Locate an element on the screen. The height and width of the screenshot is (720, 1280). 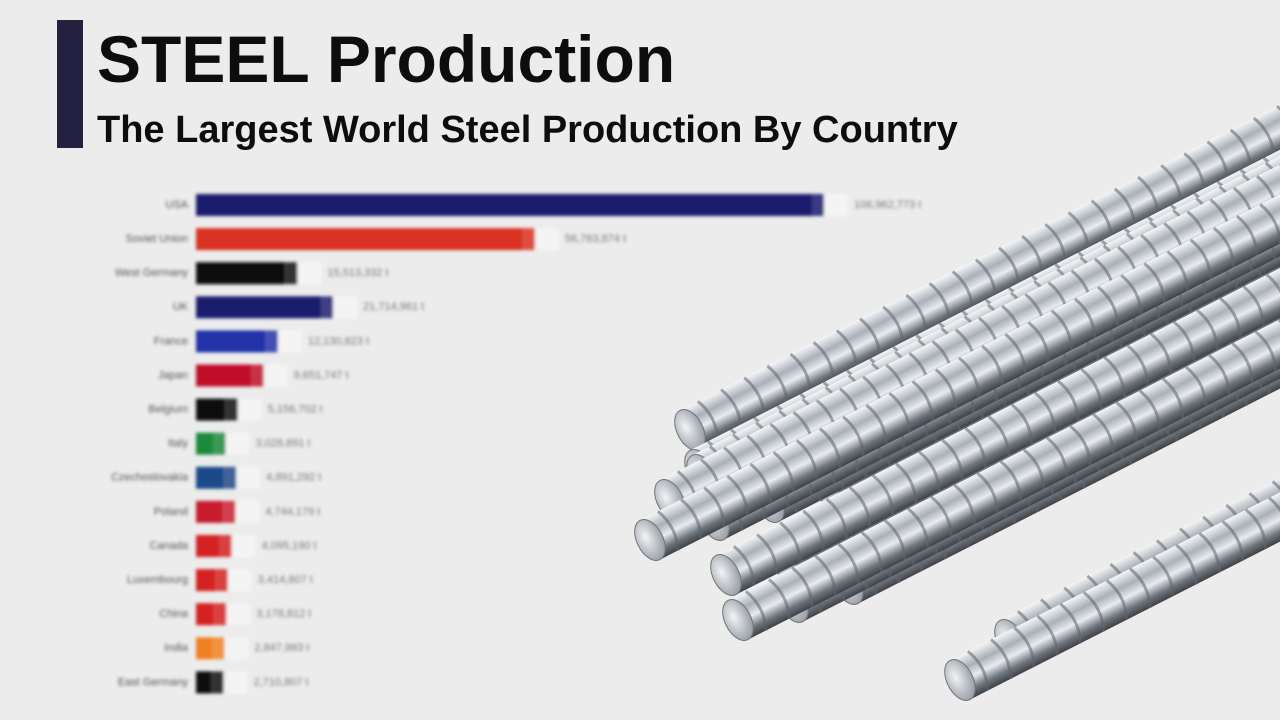
category-label: India is located at coordinates (176, 648).